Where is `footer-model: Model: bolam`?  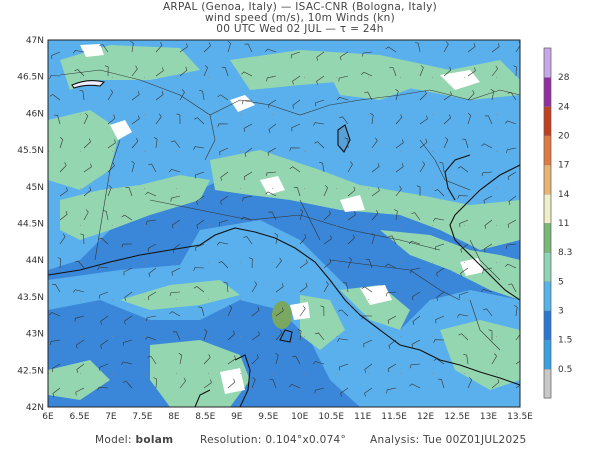 footer-model: Model: bolam is located at coordinates (134, 440).